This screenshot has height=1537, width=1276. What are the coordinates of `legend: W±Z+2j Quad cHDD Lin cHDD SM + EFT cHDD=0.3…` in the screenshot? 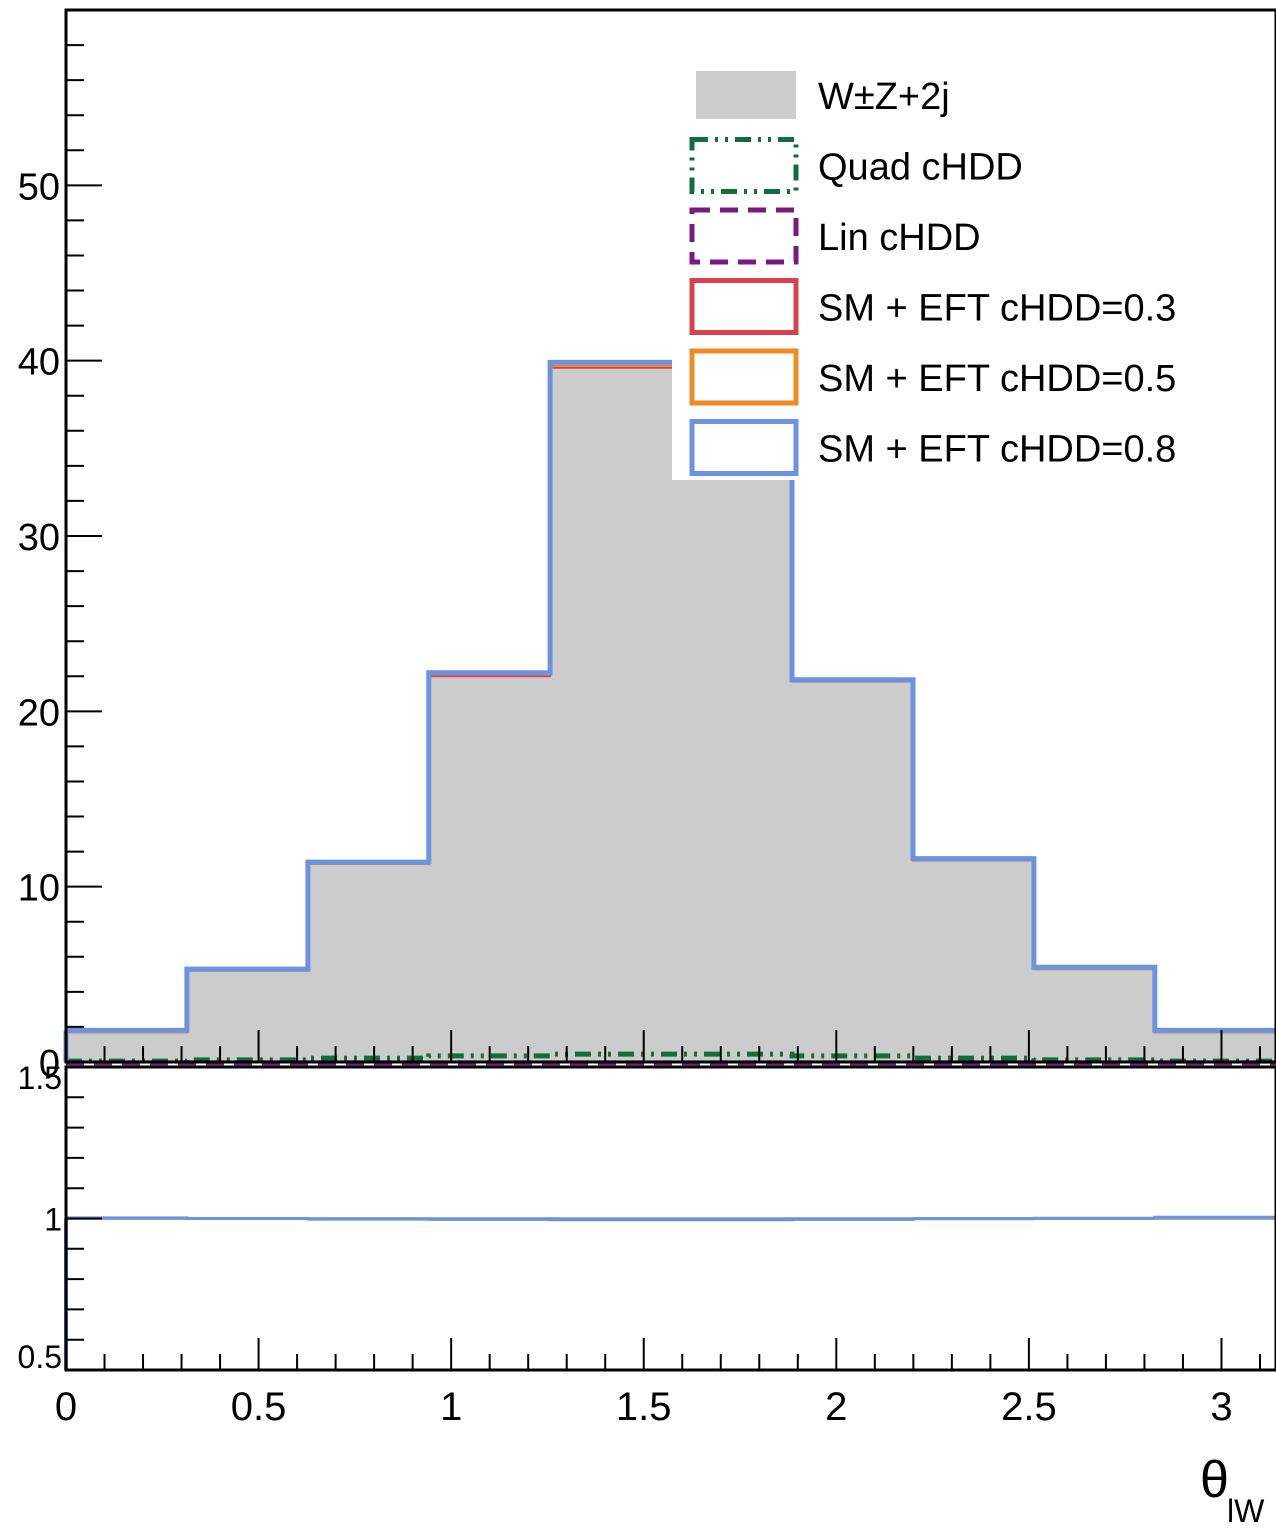 It's located at (972, 270).